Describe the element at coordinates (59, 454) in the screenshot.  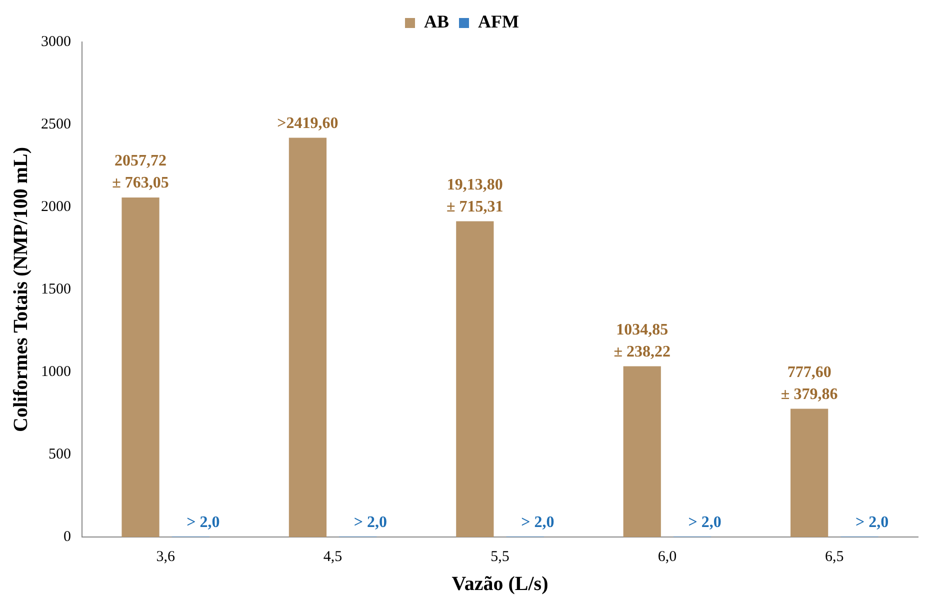
I see `y-tick-label: 500` at that location.